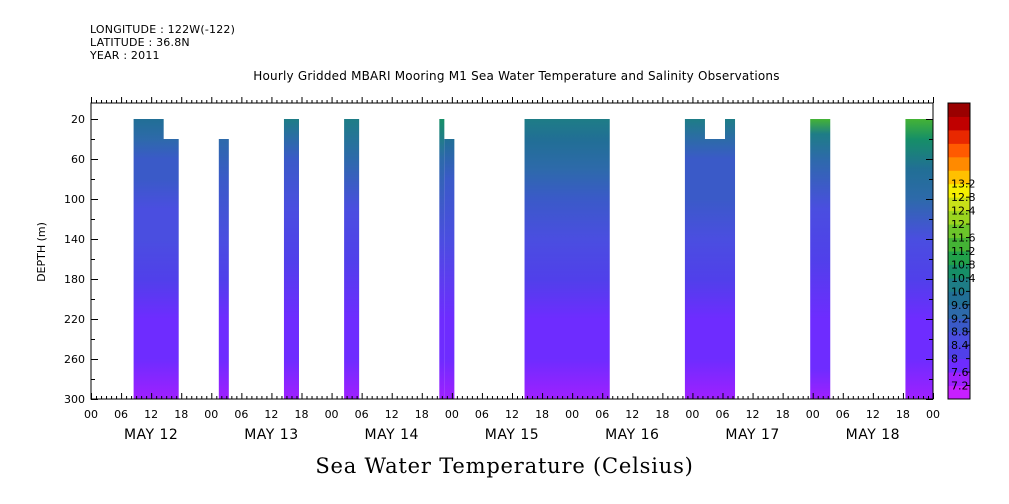  I want to click on colorbar-tick-label: 13.2, so click(963, 184).